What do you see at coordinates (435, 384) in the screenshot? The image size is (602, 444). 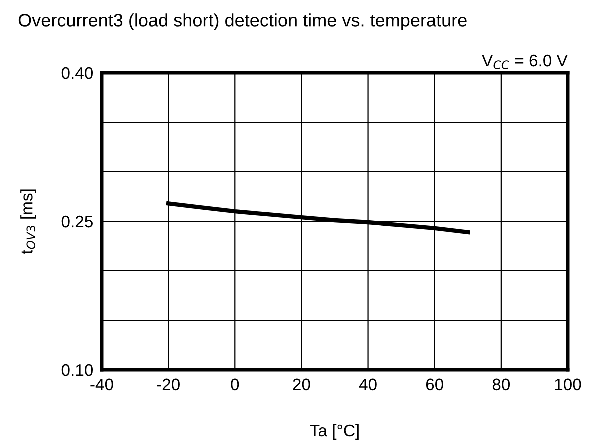 I see `x-tick-label: 60` at bounding box center [435, 384].